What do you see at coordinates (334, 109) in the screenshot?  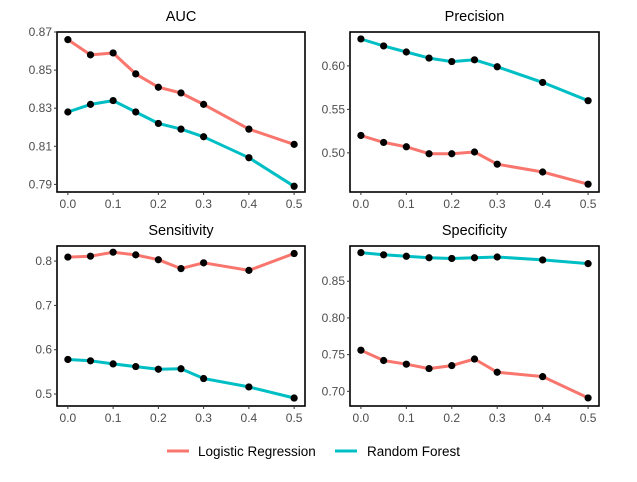 I see `y-tick-label: 0.55` at bounding box center [334, 109].